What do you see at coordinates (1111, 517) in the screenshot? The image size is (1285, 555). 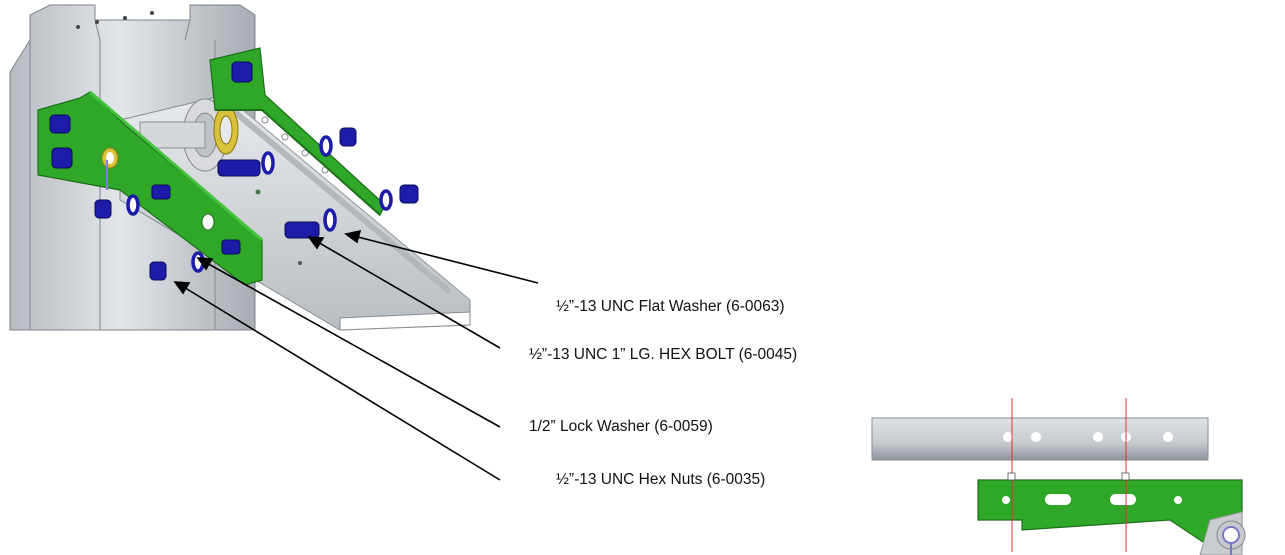 I see `detail-bracket` at bounding box center [1111, 517].